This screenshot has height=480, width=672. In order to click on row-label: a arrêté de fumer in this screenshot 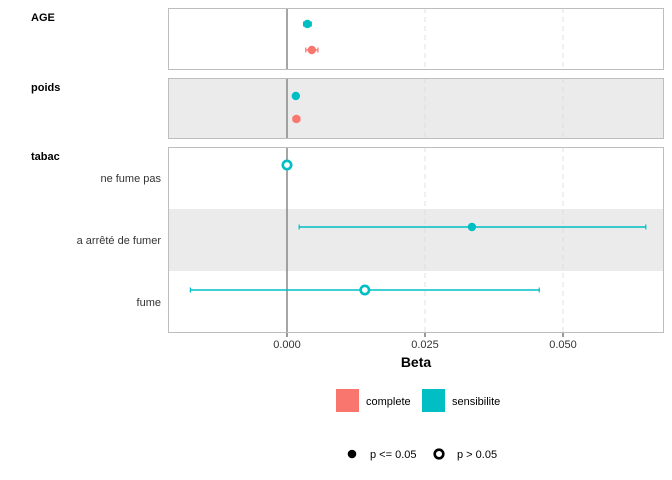, I will do `click(119, 241)`.